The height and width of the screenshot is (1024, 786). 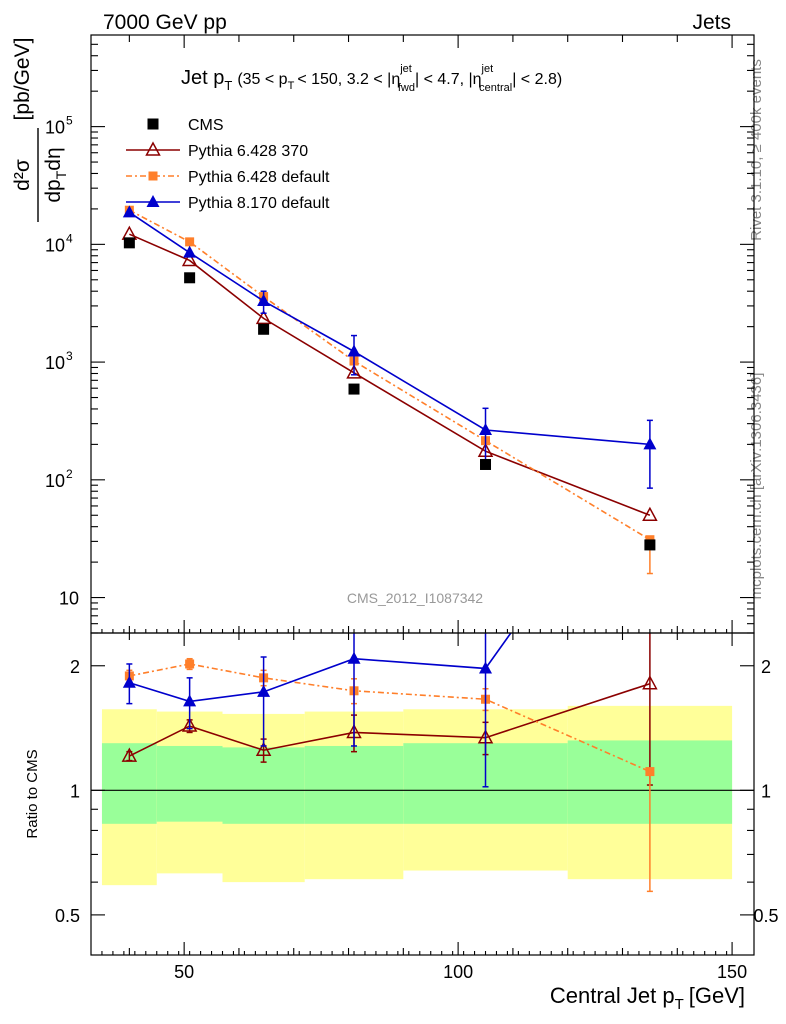 I want to click on analysis-watermark: CMS_2012_I1087342, so click(x=415, y=598).